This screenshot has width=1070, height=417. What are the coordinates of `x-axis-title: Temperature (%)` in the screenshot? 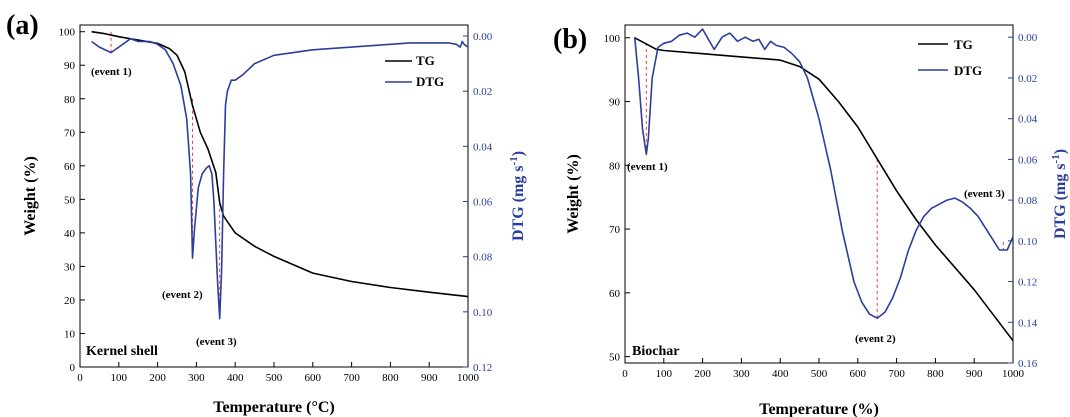 It's located at (819, 409).